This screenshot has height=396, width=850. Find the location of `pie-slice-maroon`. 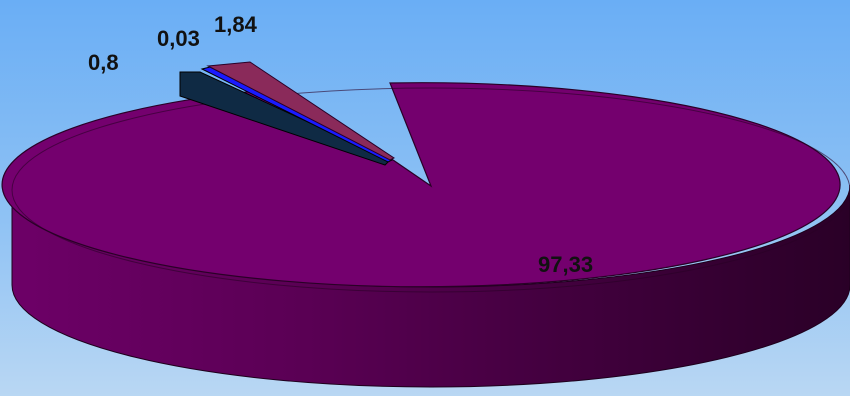

pie-slice-maroon is located at coordinates (300, 111).